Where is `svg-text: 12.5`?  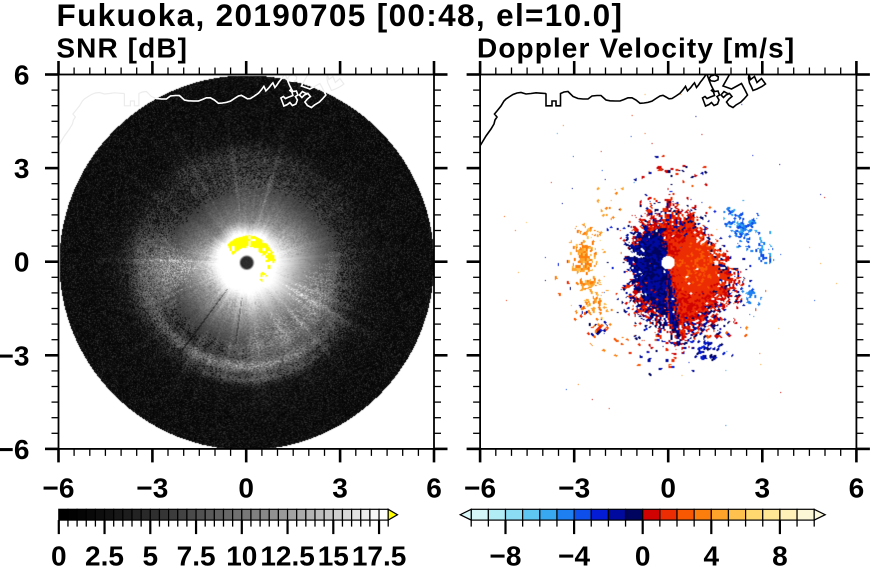 svg-text: 12.5 is located at coordinates (287, 555).